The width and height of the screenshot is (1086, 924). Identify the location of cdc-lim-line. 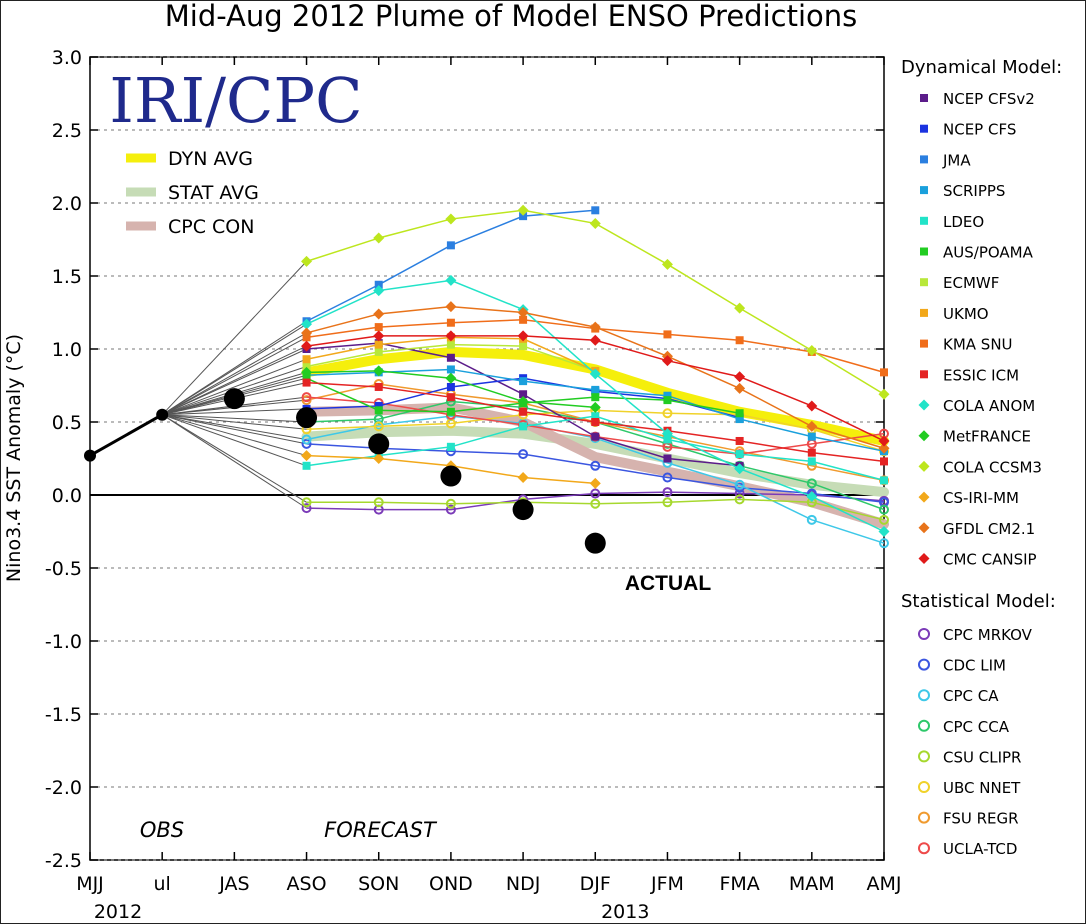
(595, 473).